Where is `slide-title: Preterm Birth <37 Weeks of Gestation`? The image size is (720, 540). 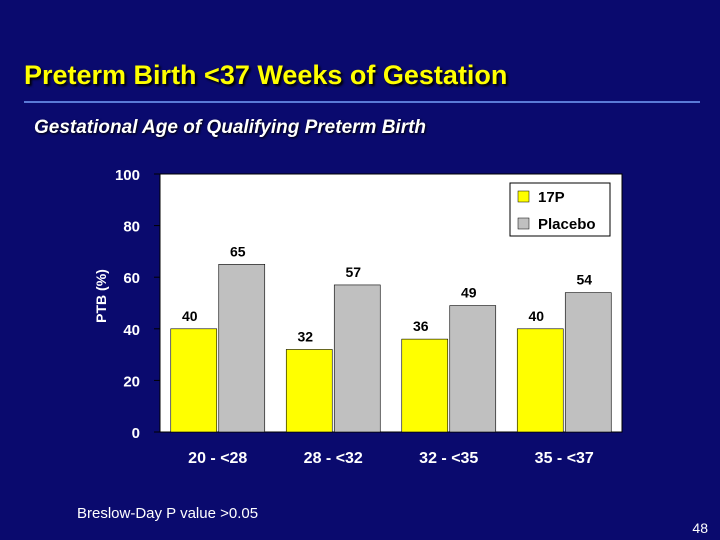
slide-title: Preterm Birth <37 Weeks of Gestation is located at coordinates (266, 75).